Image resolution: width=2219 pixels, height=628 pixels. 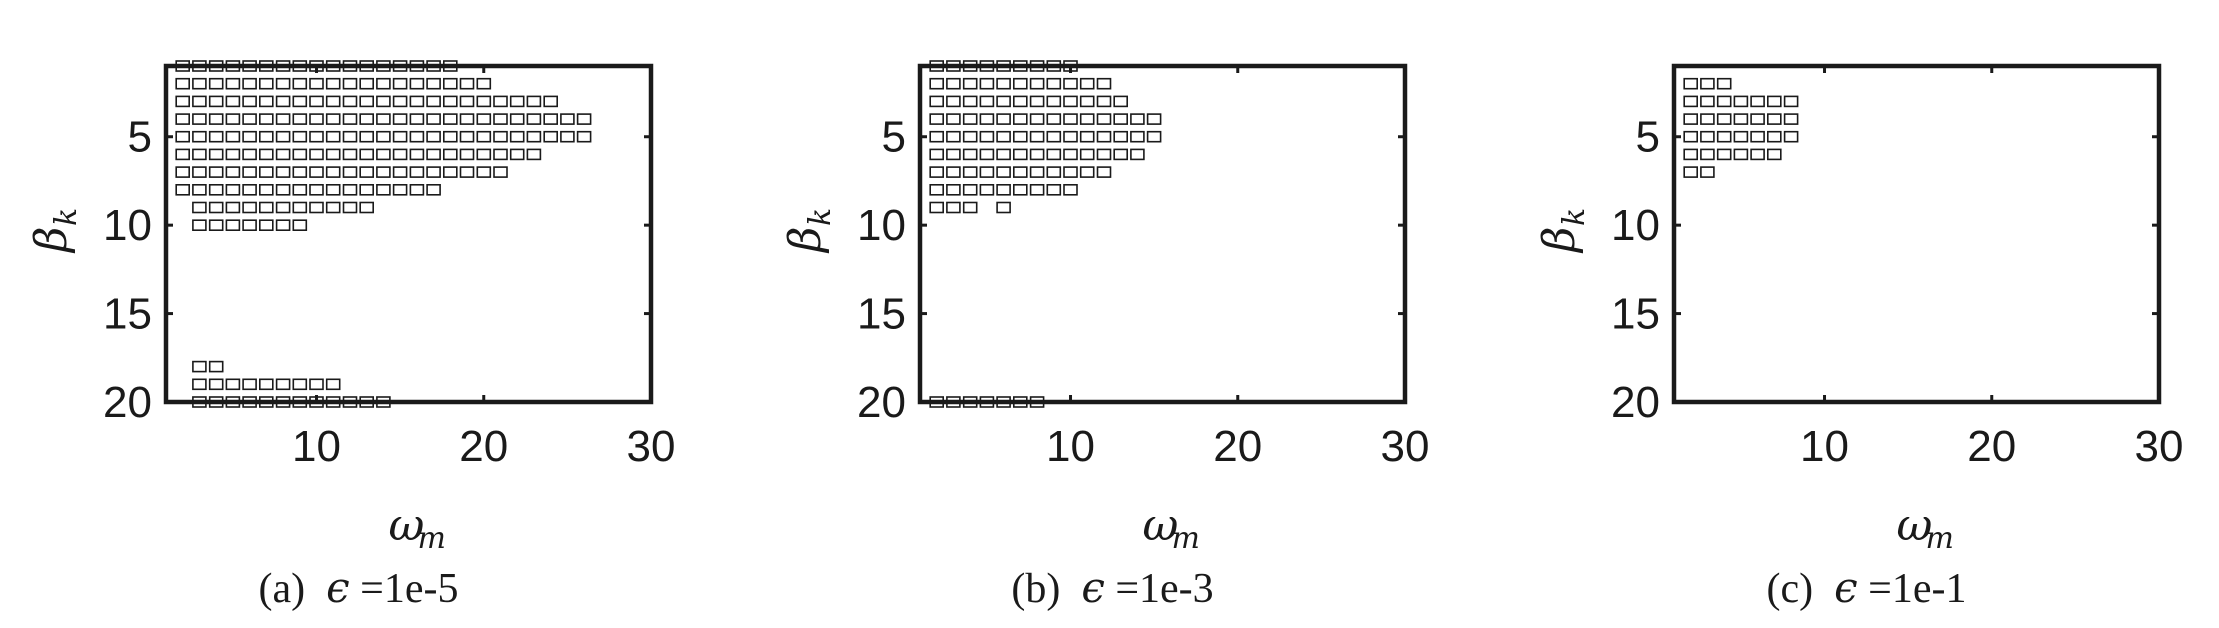 What do you see at coordinates (1915, 525) in the screenshot?
I see `x-axis-label: ω` at bounding box center [1915, 525].